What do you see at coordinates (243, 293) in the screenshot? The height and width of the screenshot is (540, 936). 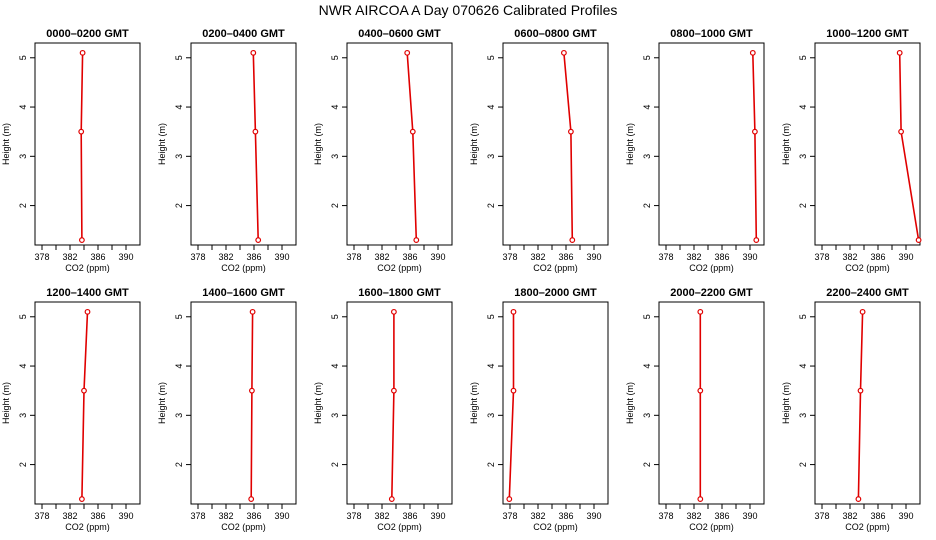 I see `panel-title: 1400–1600 GMT` at bounding box center [243, 293].